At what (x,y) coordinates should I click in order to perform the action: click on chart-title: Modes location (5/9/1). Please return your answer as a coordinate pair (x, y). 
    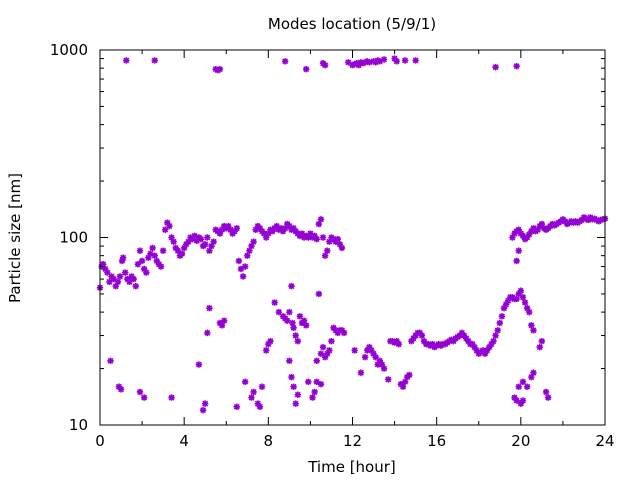
    Looking at the image, I should click on (352, 24).